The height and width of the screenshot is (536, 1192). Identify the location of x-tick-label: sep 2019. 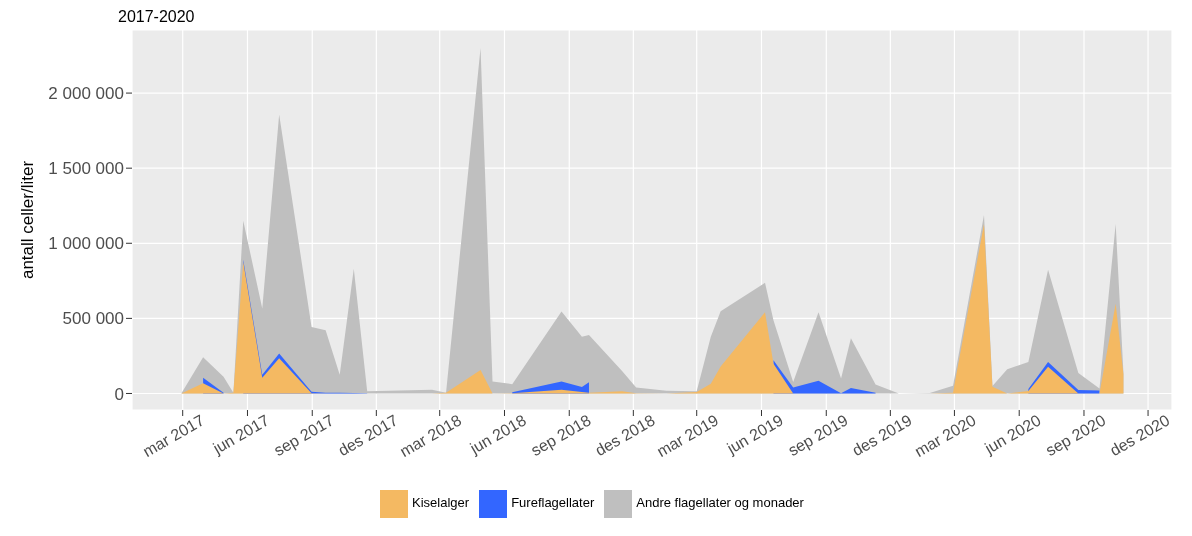
(818, 435).